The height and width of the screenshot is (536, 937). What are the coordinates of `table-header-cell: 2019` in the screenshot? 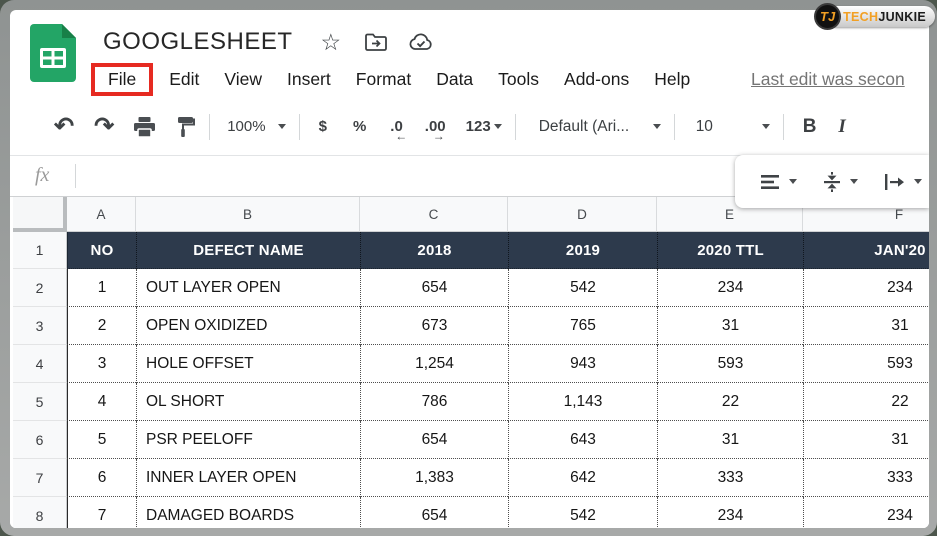 It's located at (582, 250).